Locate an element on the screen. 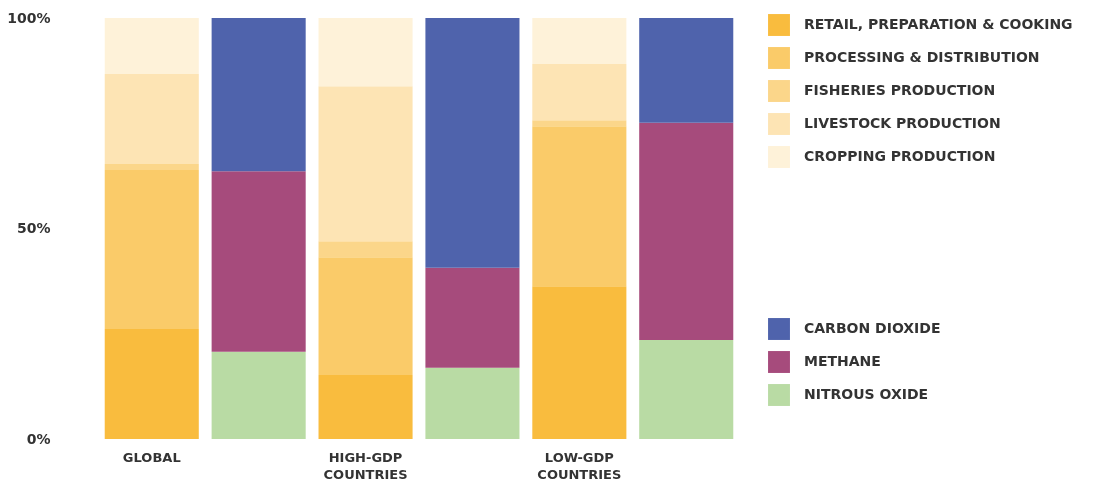  legend-label: CROPPING PRODUCTION is located at coordinates (900, 156).